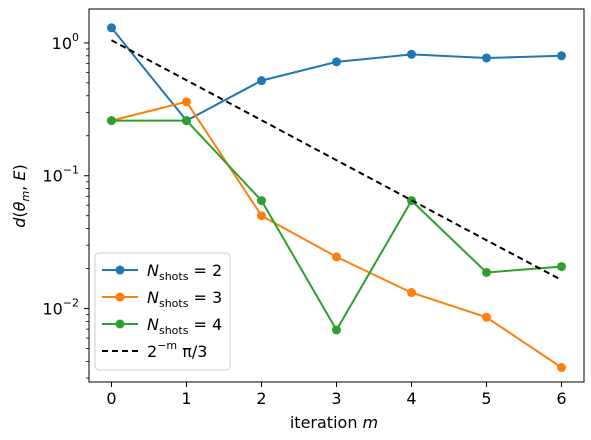 This screenshot has height=440, width=591. Describe the element at coordinates (65, 205) in the screenshot. I see `y-axis: 10⁰ 10⁻¹ 10⁻²` at that location.